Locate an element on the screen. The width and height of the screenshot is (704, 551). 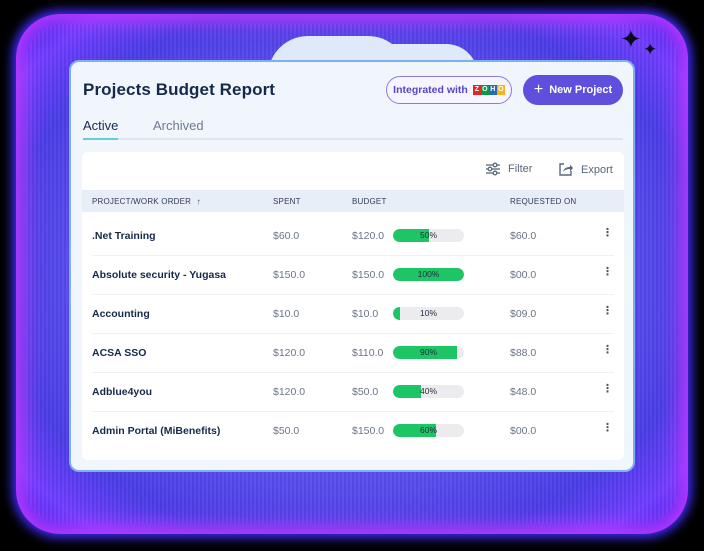
spent-value: $150.0 is located at coordinates (289, 275).